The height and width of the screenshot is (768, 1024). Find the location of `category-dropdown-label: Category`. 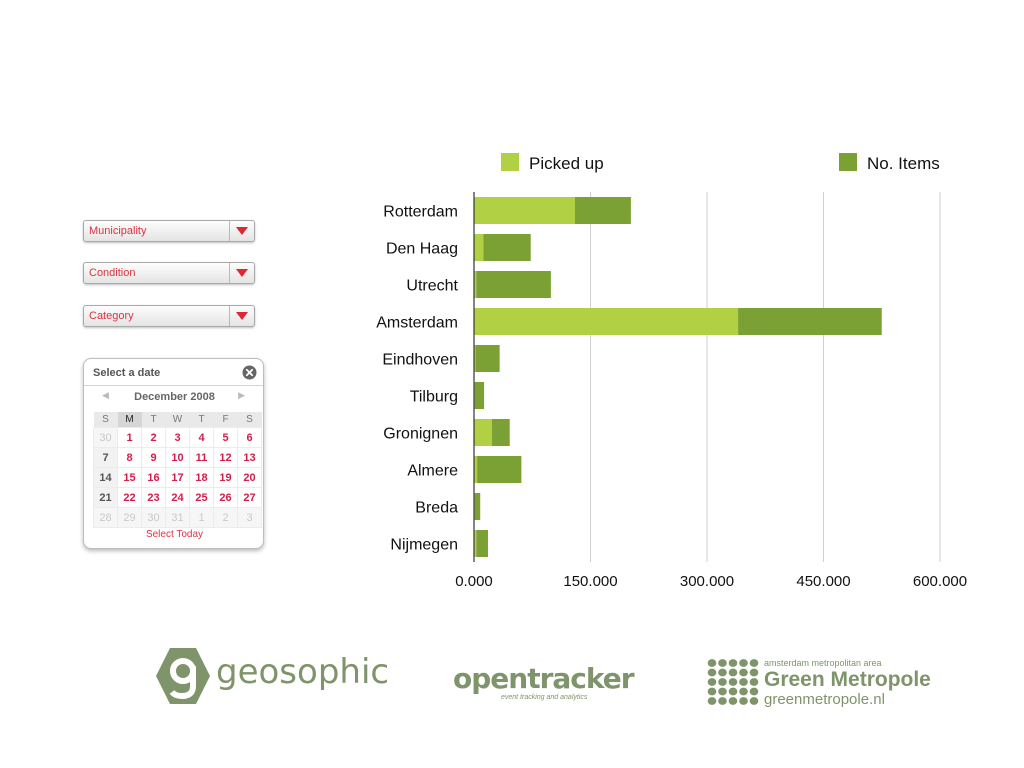

category-dropdown-label: Category is located at coordinates (111, 316).